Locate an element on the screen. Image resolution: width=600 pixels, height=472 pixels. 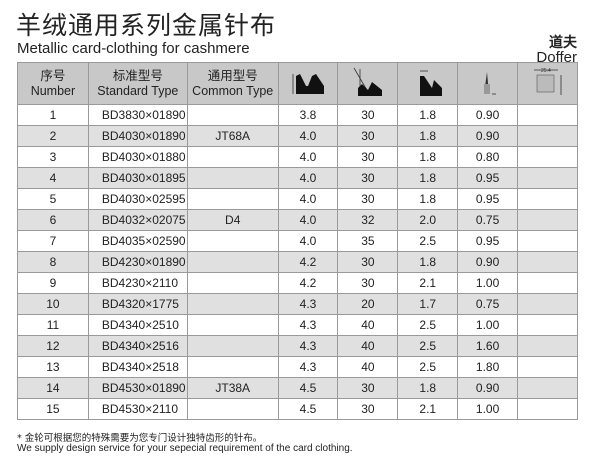
cell-number: 6 is located at coordinates (53, 220).